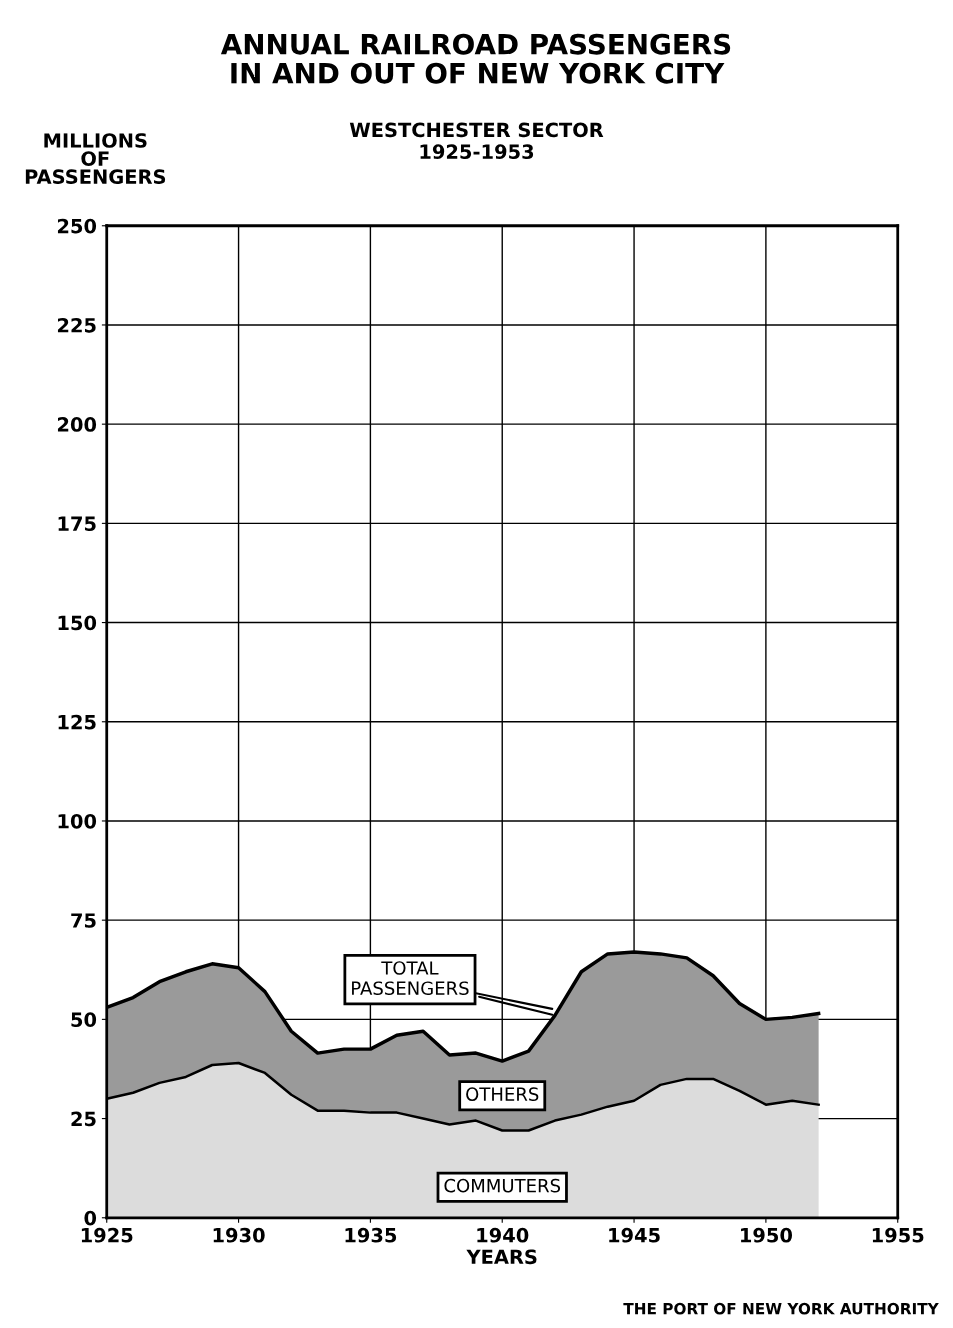 Image resolution: width=953 pixels, height=1328 pixels. Describe the element at coordinates (77, 226) in the screenshot. I see `y-tick-label: 250` at that location.